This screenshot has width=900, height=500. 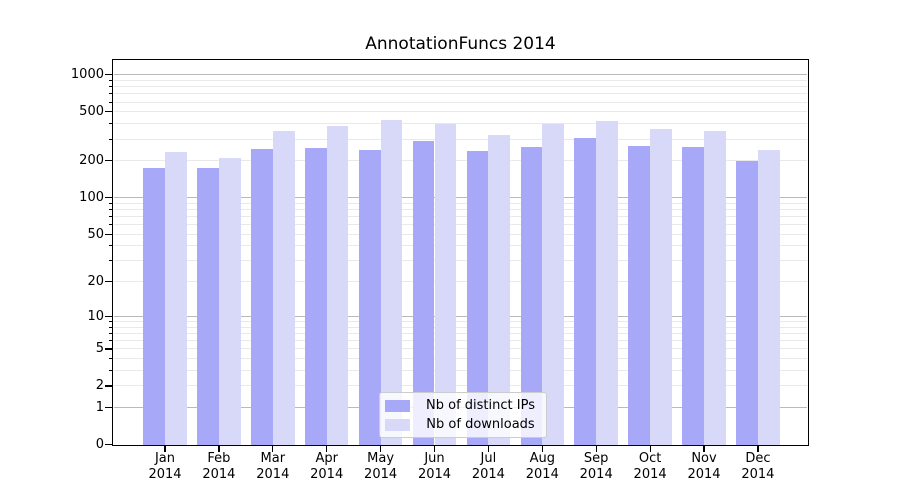 I want to click on x-tick-label-mar: Mar 2014, so click(x=273, y=467).